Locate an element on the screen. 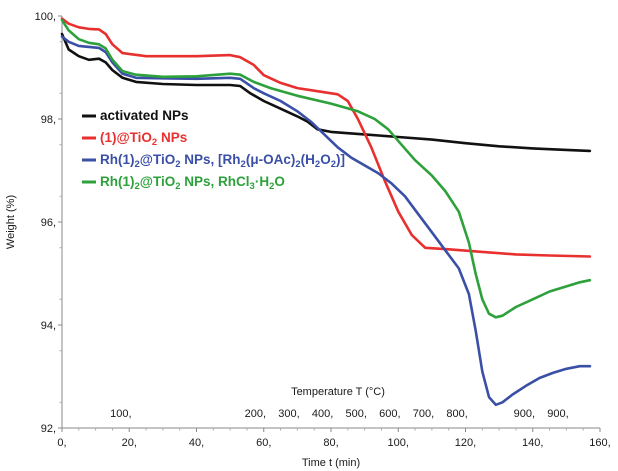 This screenshot has height=471, width=618. x-ticks: 0, 20, 40, 60, 80, 100, 120, 140, 160, is located at coordinates (334, 438).